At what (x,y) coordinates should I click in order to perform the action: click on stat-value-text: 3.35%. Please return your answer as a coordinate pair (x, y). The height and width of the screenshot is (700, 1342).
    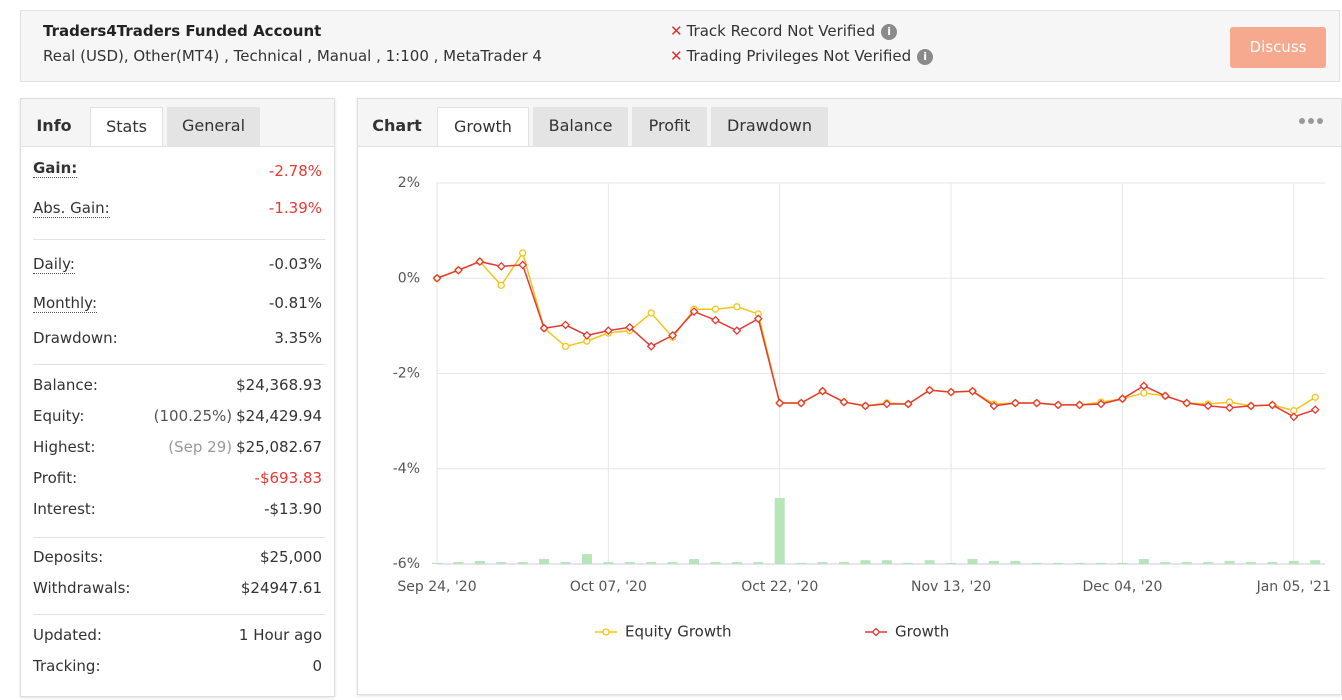
    Looking at the image, I should click on (298, 338).